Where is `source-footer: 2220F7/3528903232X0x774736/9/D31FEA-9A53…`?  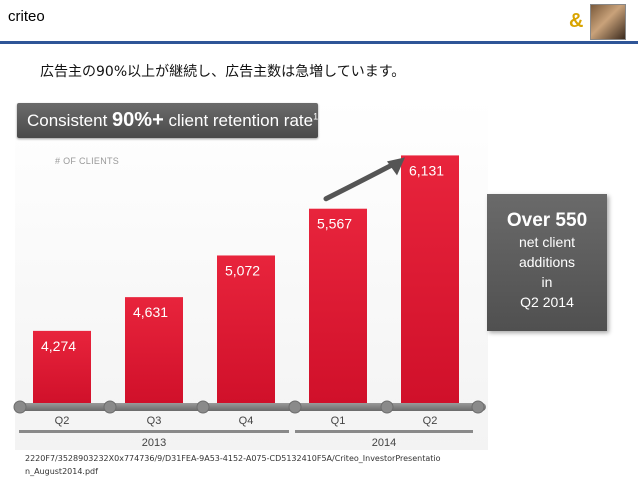
source-footer: 2220F7/3528903232X0x774736/9/D31FEA-9A53… is located at coordinates (233, 465).